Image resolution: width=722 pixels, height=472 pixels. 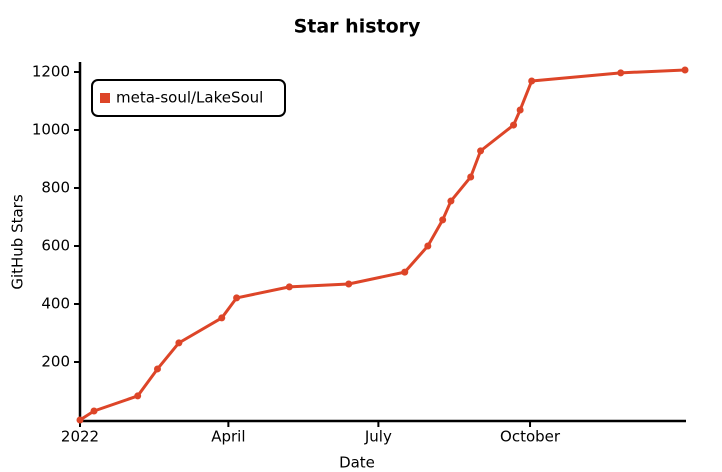 I want to click on legend-box, so click(x=188, y=98).